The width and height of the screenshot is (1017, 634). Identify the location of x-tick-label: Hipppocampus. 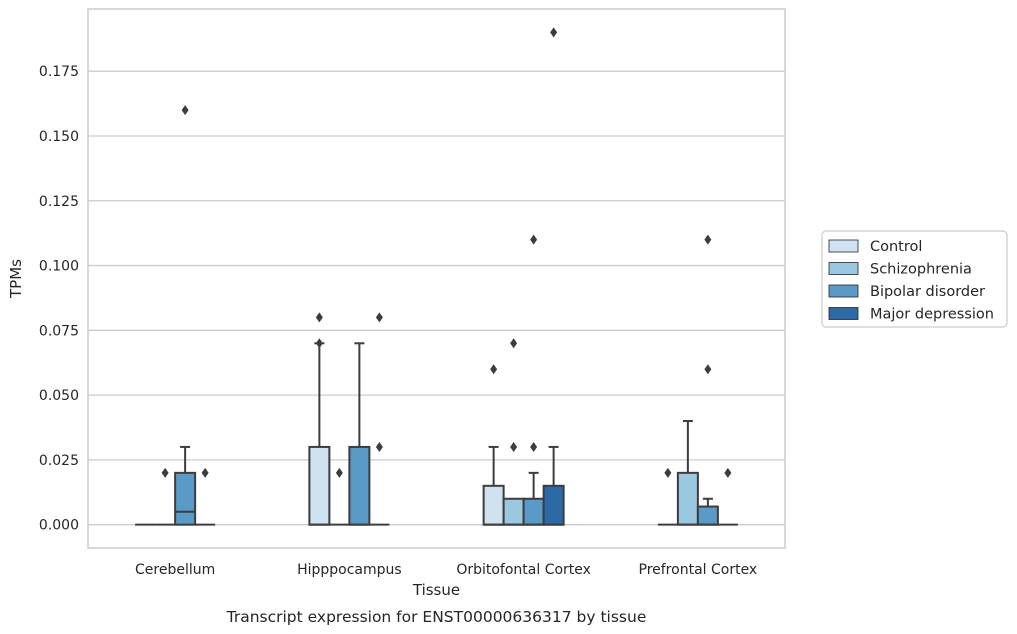
(349, 570).